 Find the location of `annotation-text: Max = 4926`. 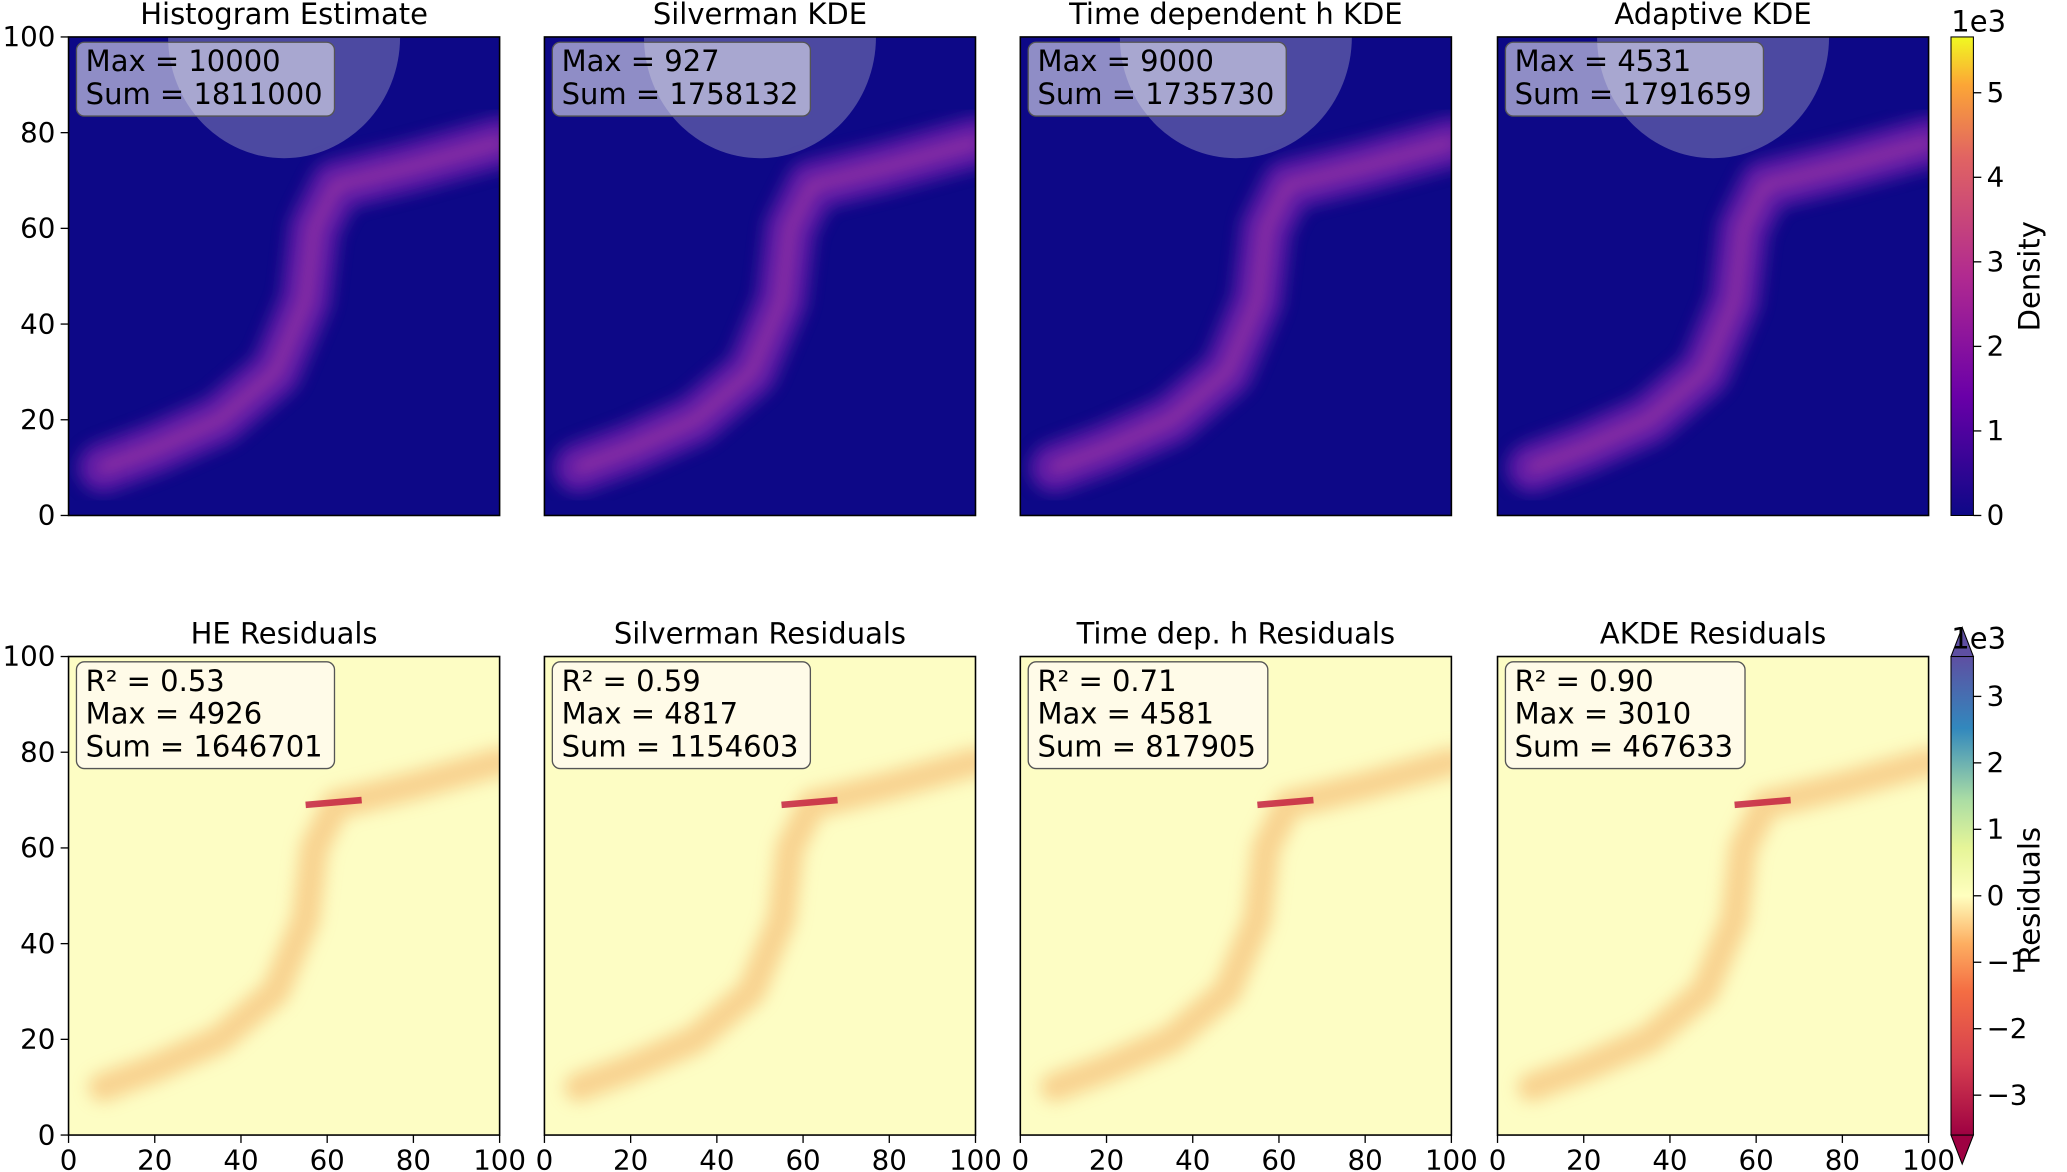

annotation-text: Max = 4926 is located at coordinates (174, 714).